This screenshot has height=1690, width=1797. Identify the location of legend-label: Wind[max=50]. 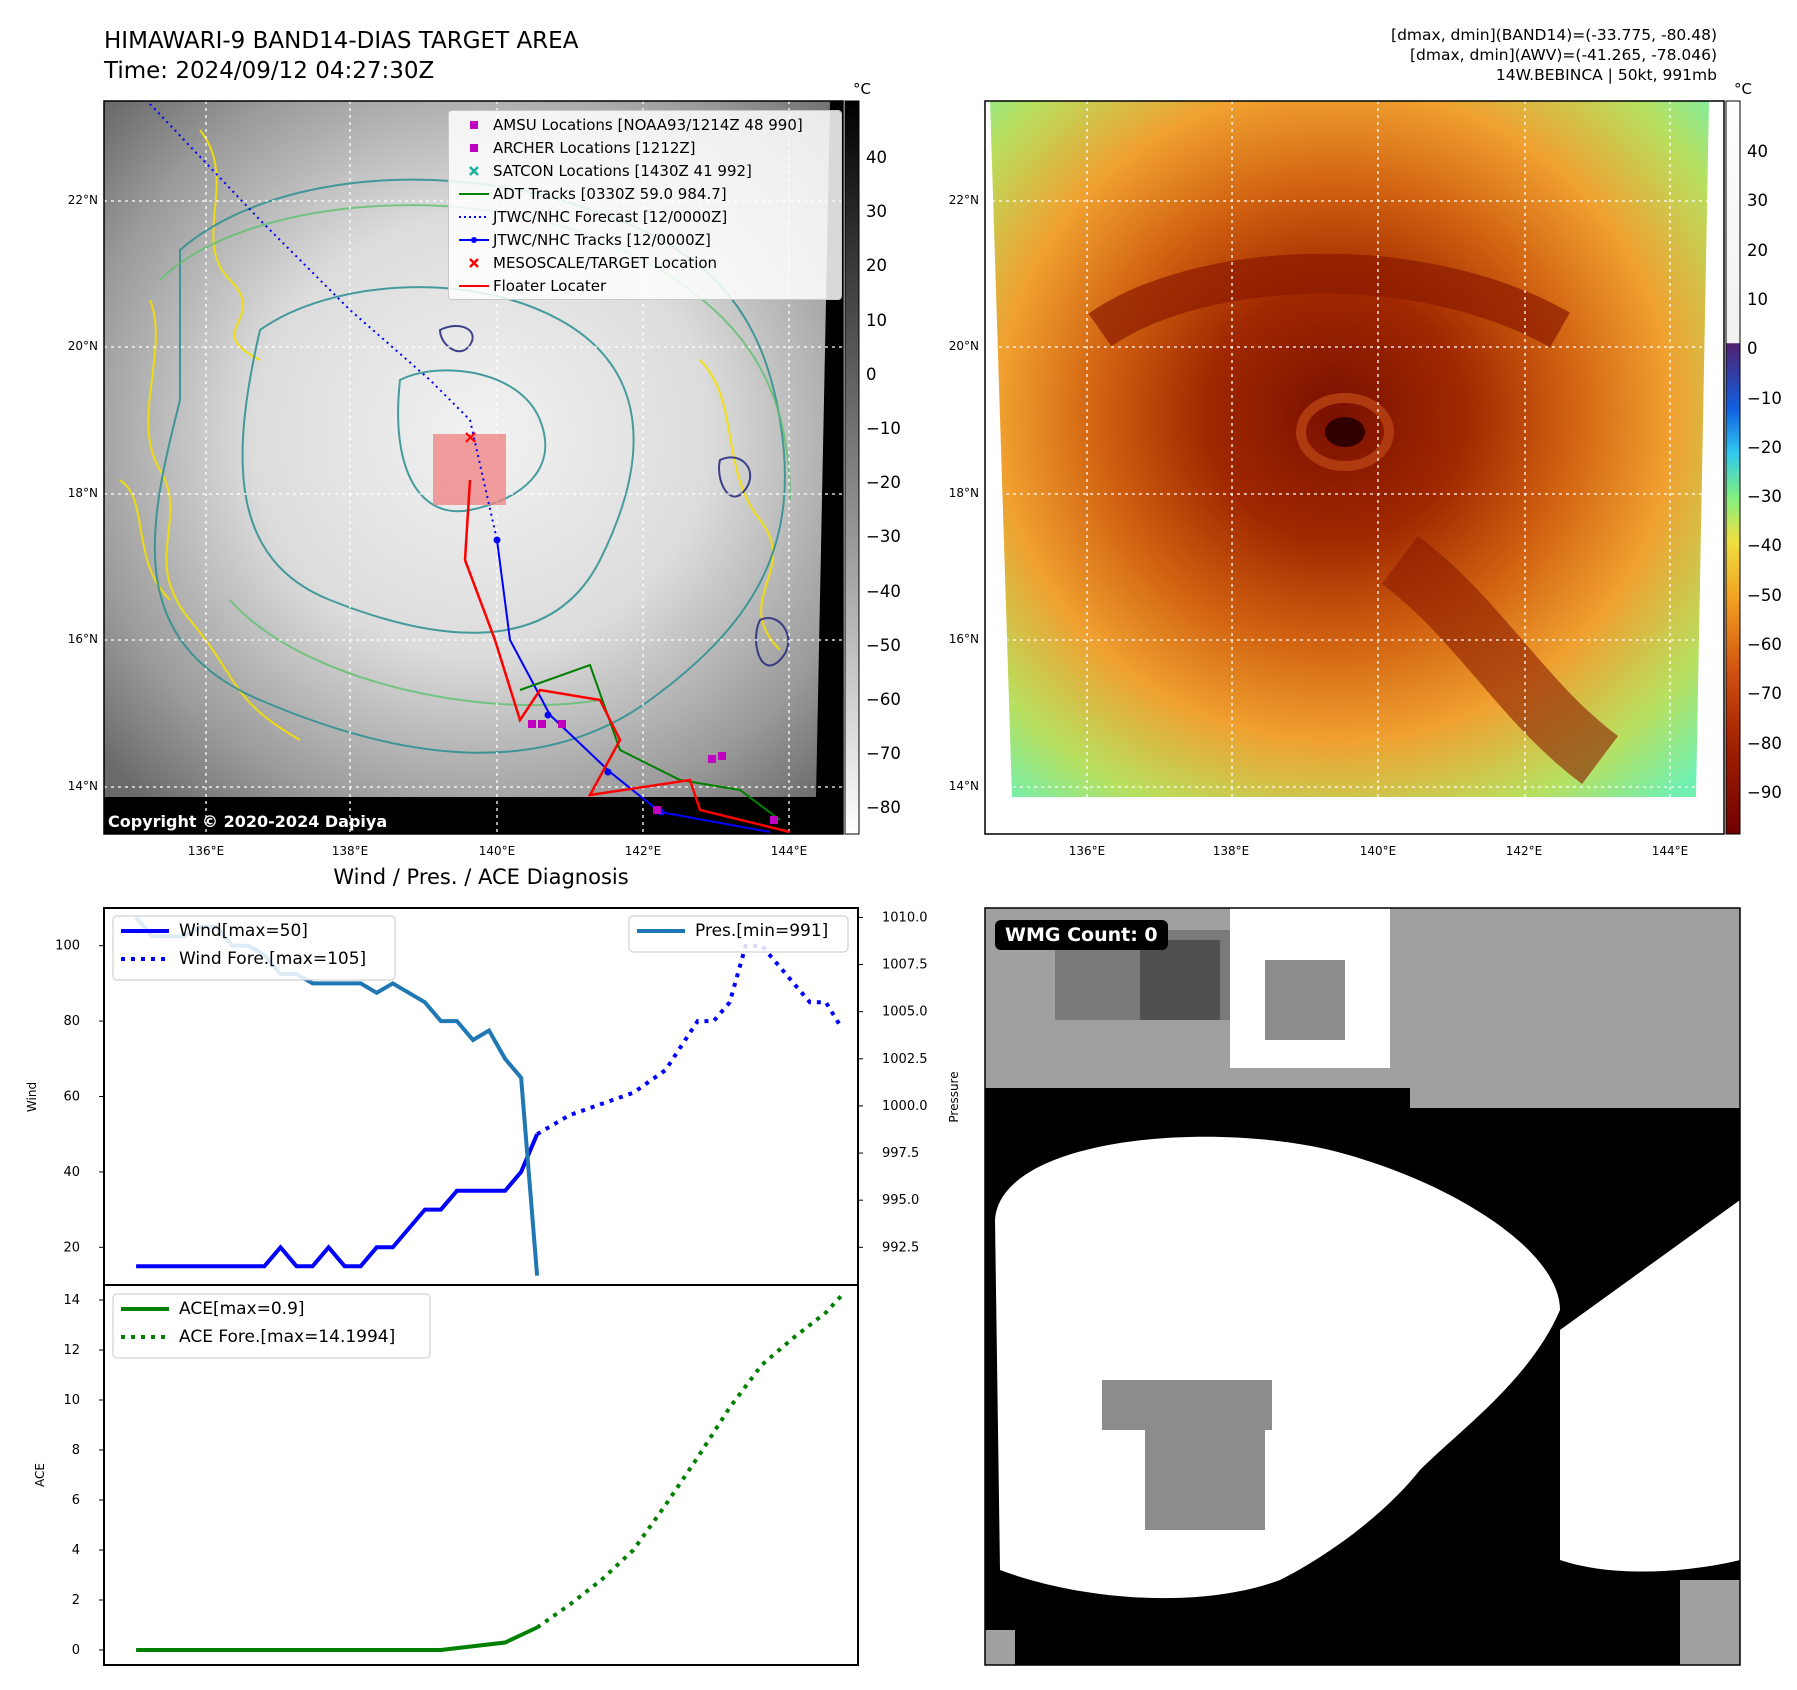
(243, 931).